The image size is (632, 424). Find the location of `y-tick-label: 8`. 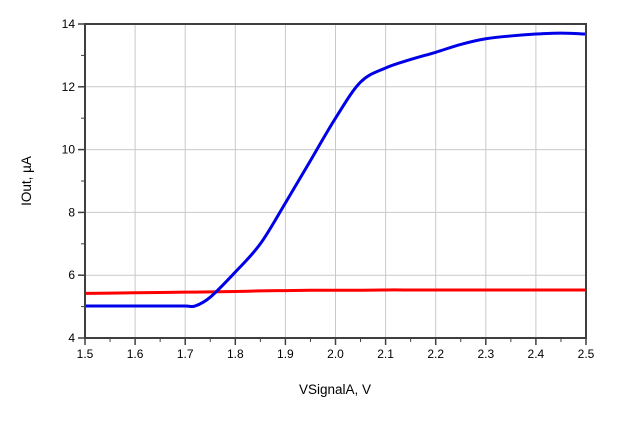

y-tick-label: 8 is located at coordinates (71, 212).